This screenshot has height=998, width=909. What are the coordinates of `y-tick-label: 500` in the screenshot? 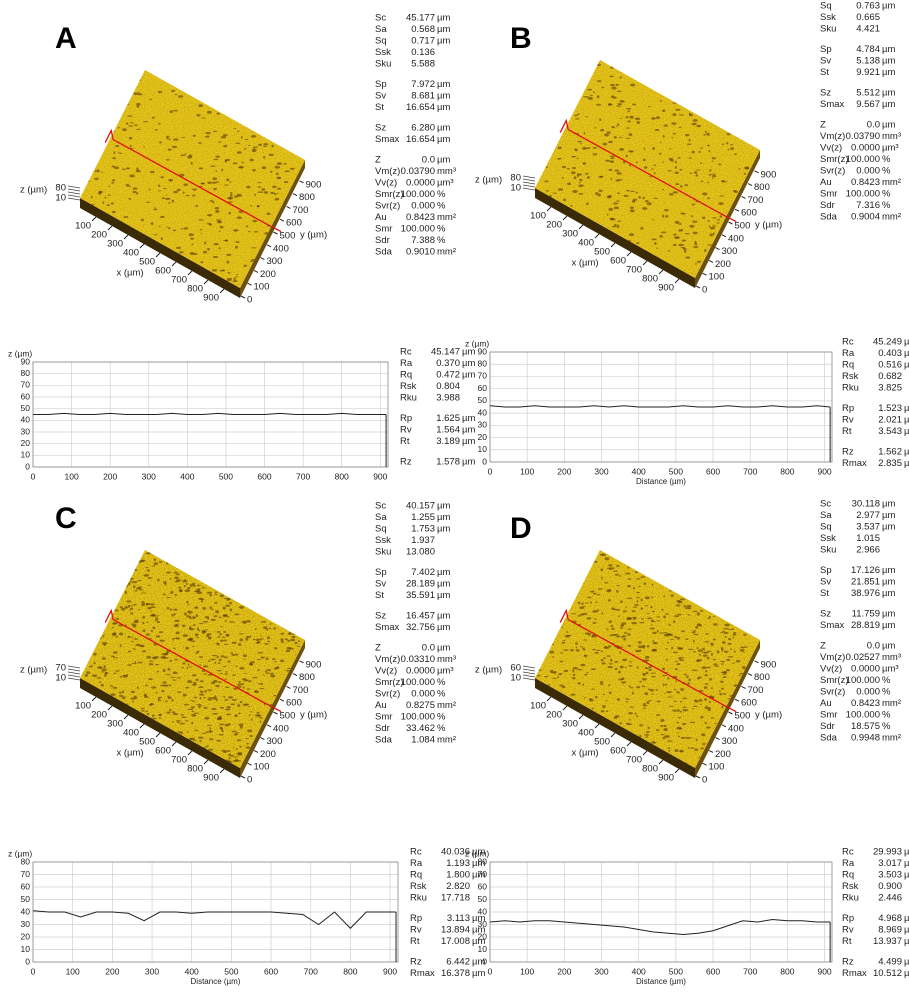 It's located at (288, 236).